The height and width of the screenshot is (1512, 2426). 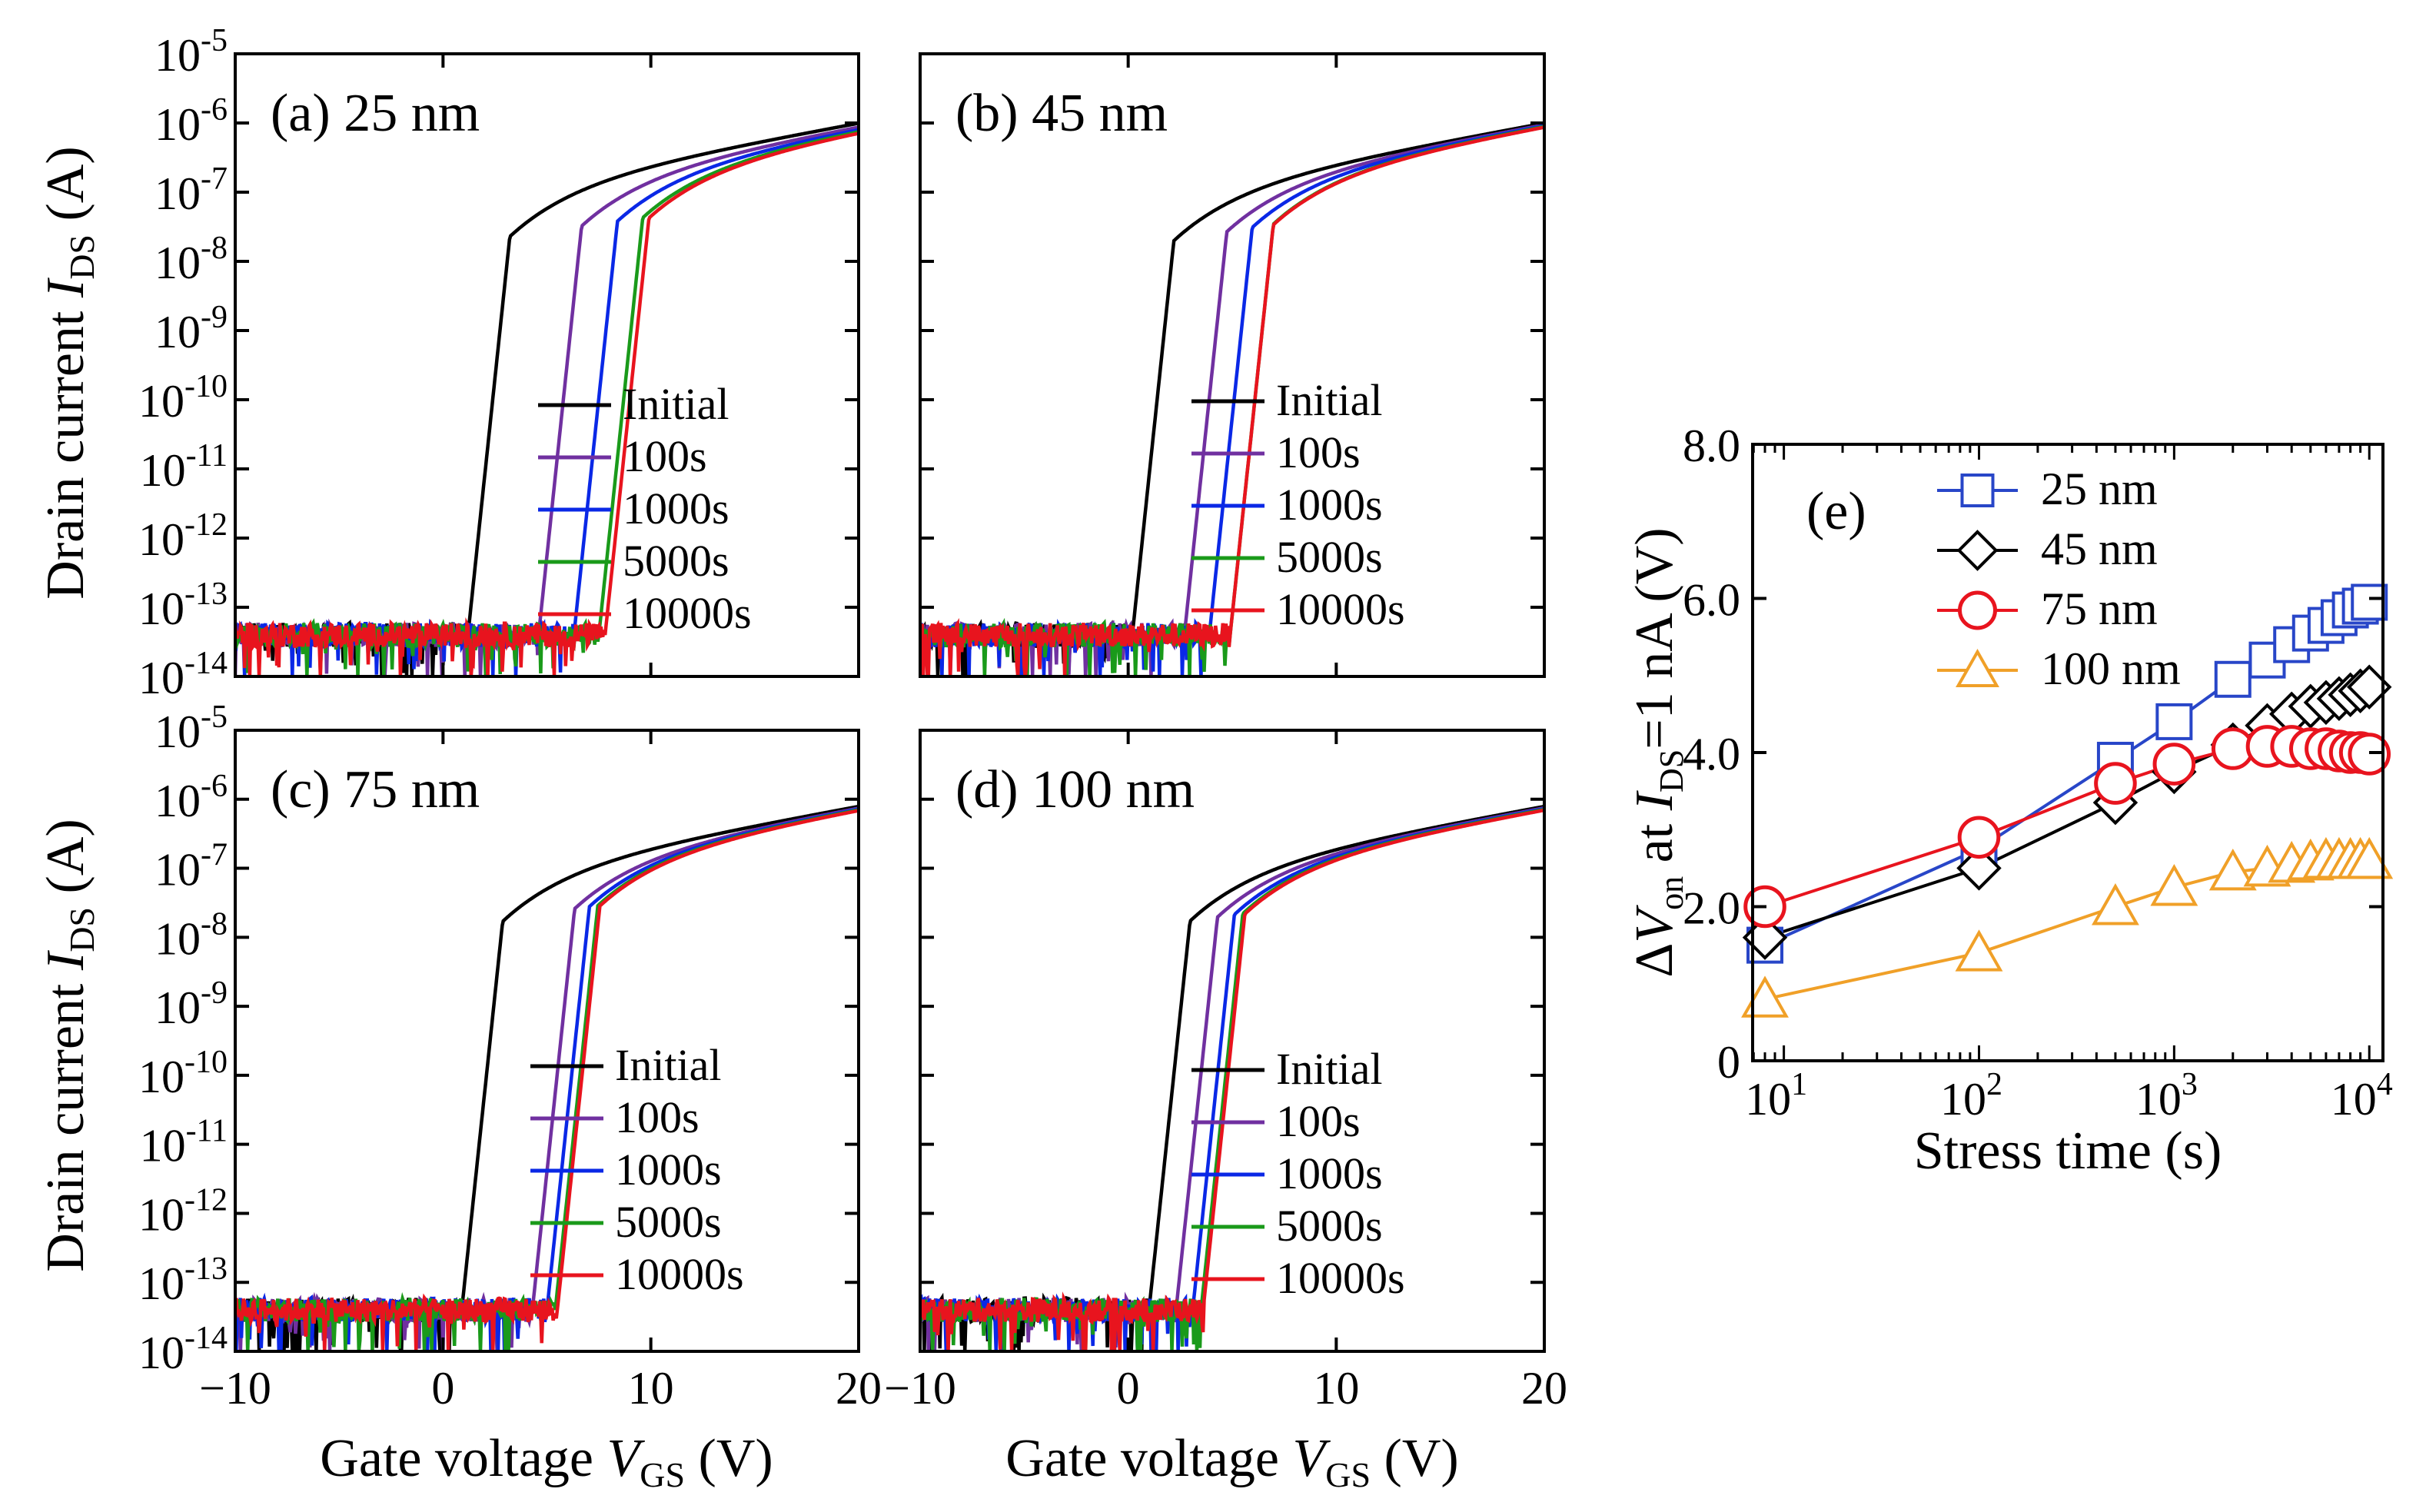 What do you see at coordinates (1979, 868) in the screenshot?
I see `data-point-45 nm` at bounding box center [1979, 868].